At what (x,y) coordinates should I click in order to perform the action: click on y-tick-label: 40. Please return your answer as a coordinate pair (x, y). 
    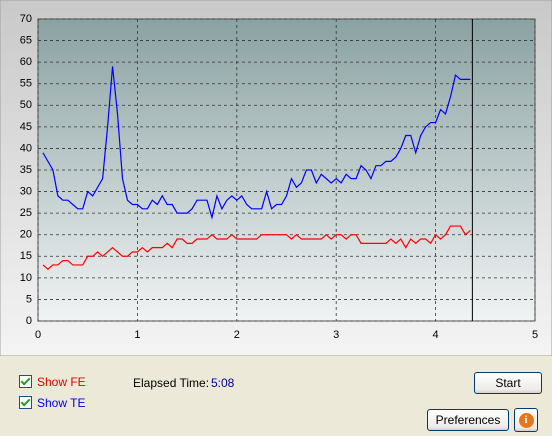
    Looking at the image, I should click on (26, 148).